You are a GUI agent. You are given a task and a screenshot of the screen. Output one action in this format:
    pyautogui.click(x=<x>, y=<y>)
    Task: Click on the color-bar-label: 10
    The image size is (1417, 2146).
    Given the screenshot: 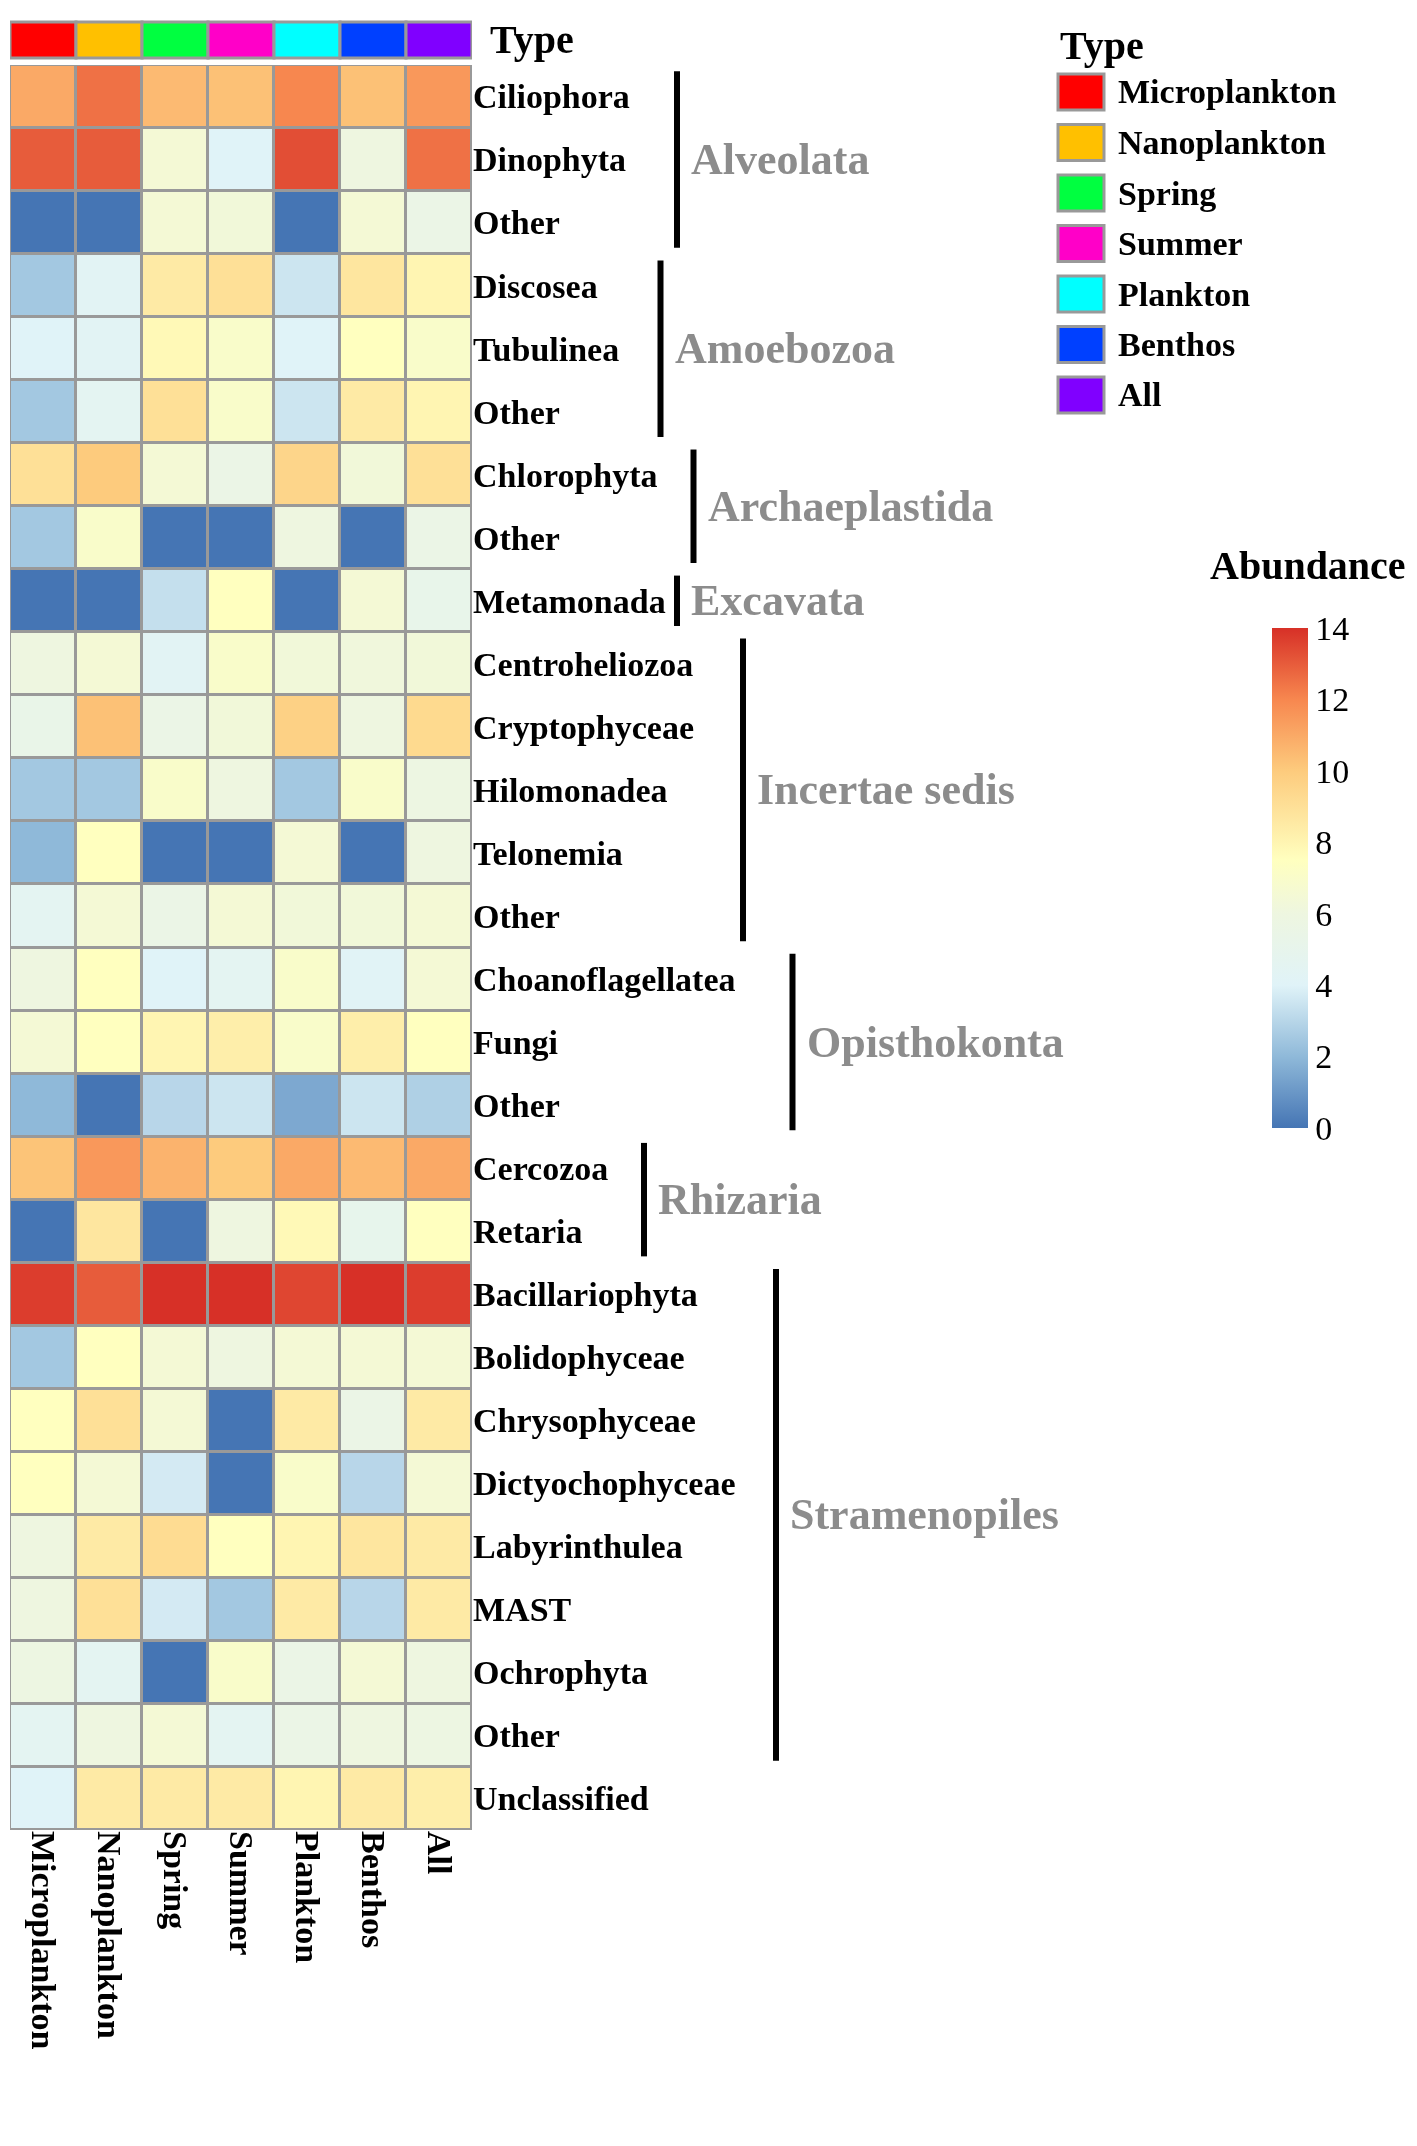 What is the action you would take?
    pyautogui.click(x=1332, y=771)
    